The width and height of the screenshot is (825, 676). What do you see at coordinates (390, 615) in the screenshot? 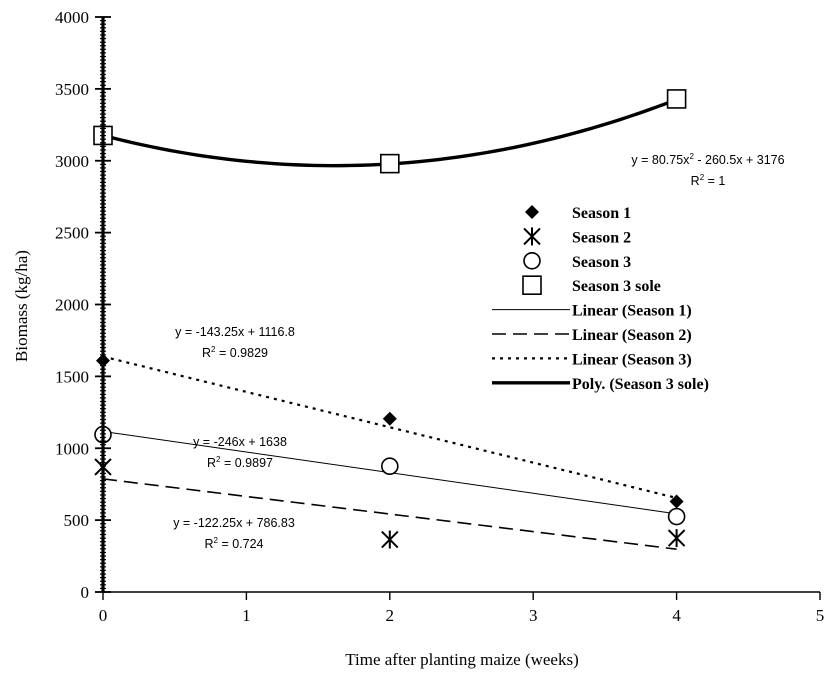
I see `x-tick-label: 2` at bounding box center [390, 615].